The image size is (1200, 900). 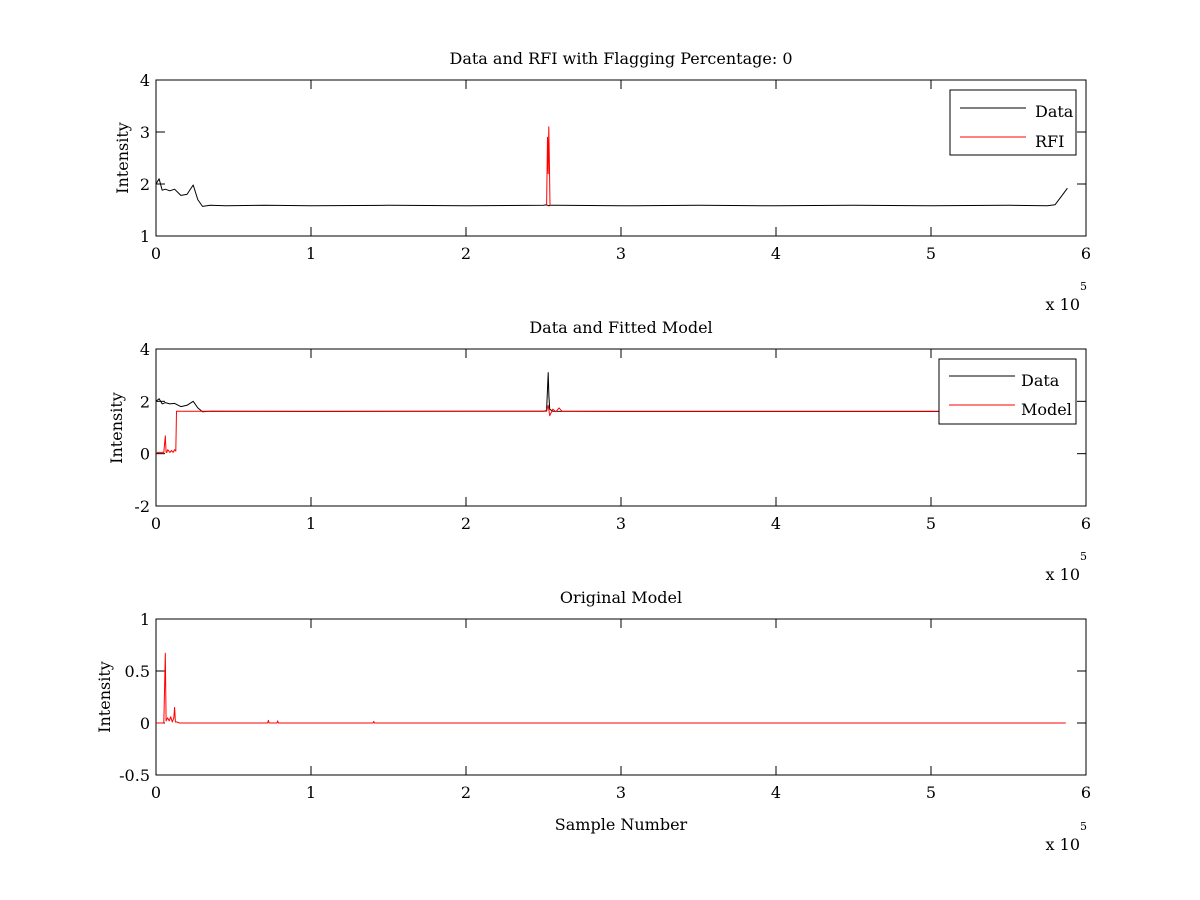 What do you see at coordinates (145, 132) in the screenshot?
I see `y-tick-label: 3` at bounding box center [145, 132].